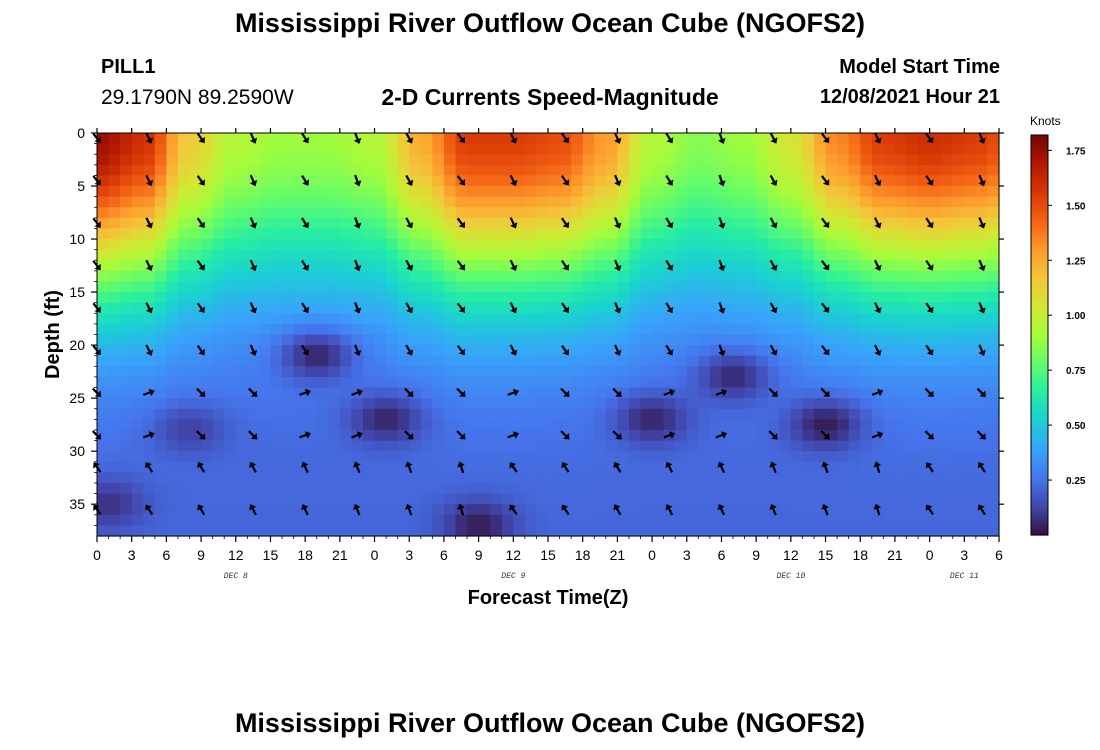  I want to click on model-start-label: Model Start Time, so click(919, 67).